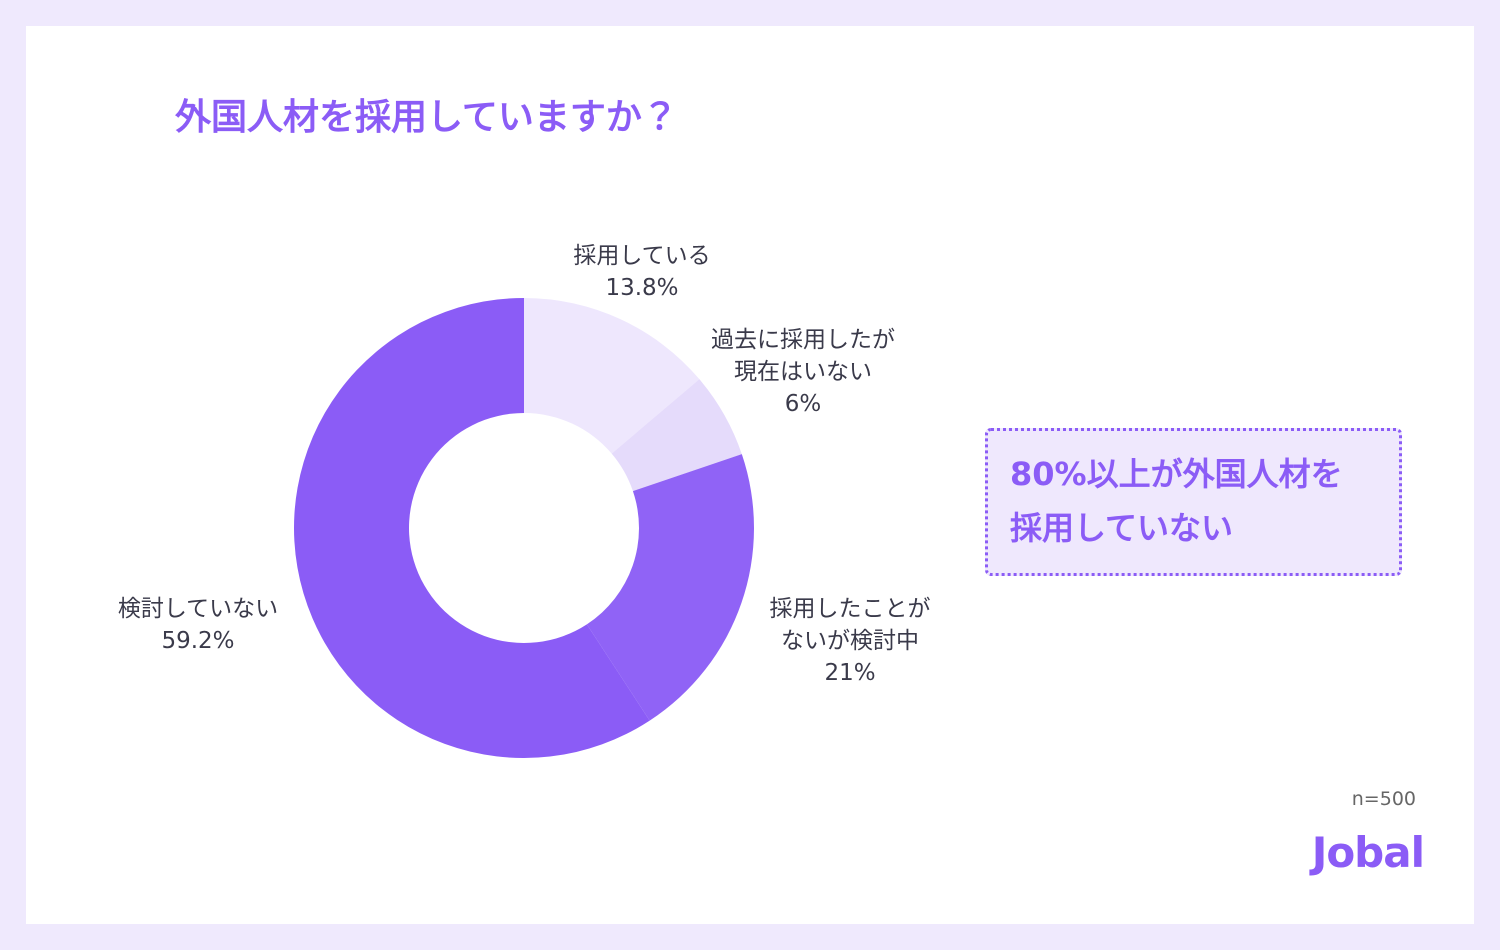  I want to click on category-label: 過去に採用したが 現在はいない, so click(803, 356).